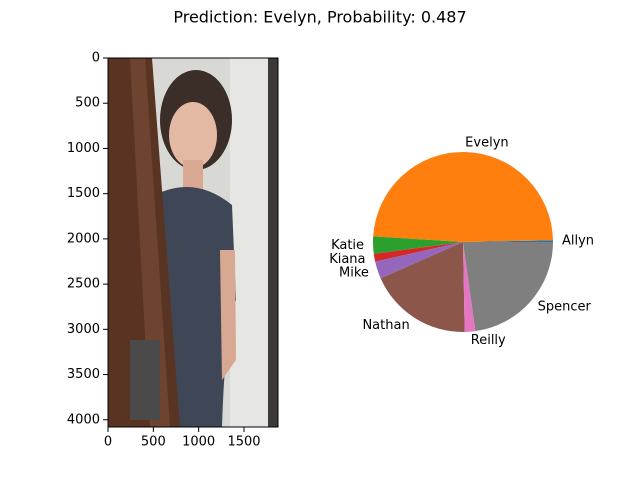 The width and height of the screenshot is (640, 480). What do you see at coordinates (273, 242) in the screenshot?
I see `door-frame` at bounding box center [273, 242].